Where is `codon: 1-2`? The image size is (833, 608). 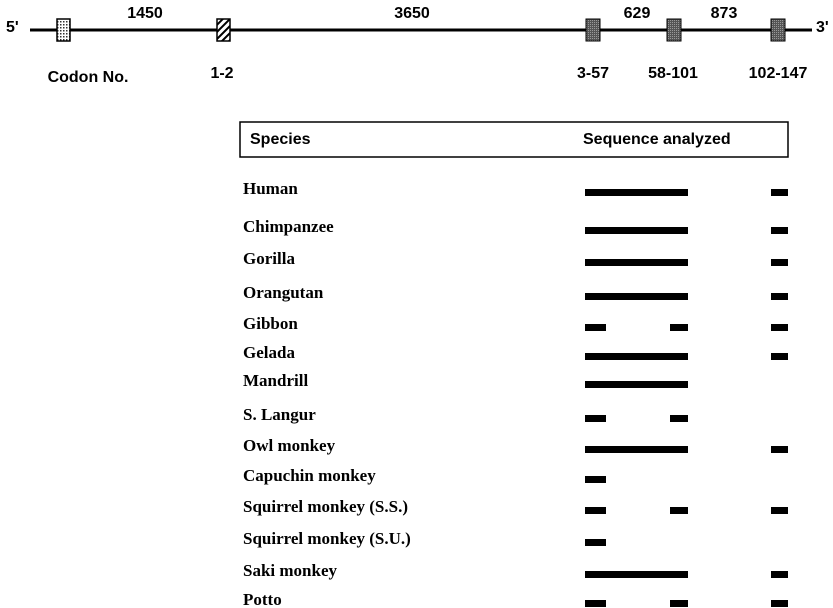
codon: 1-2 is located at coordinates (221, 73).